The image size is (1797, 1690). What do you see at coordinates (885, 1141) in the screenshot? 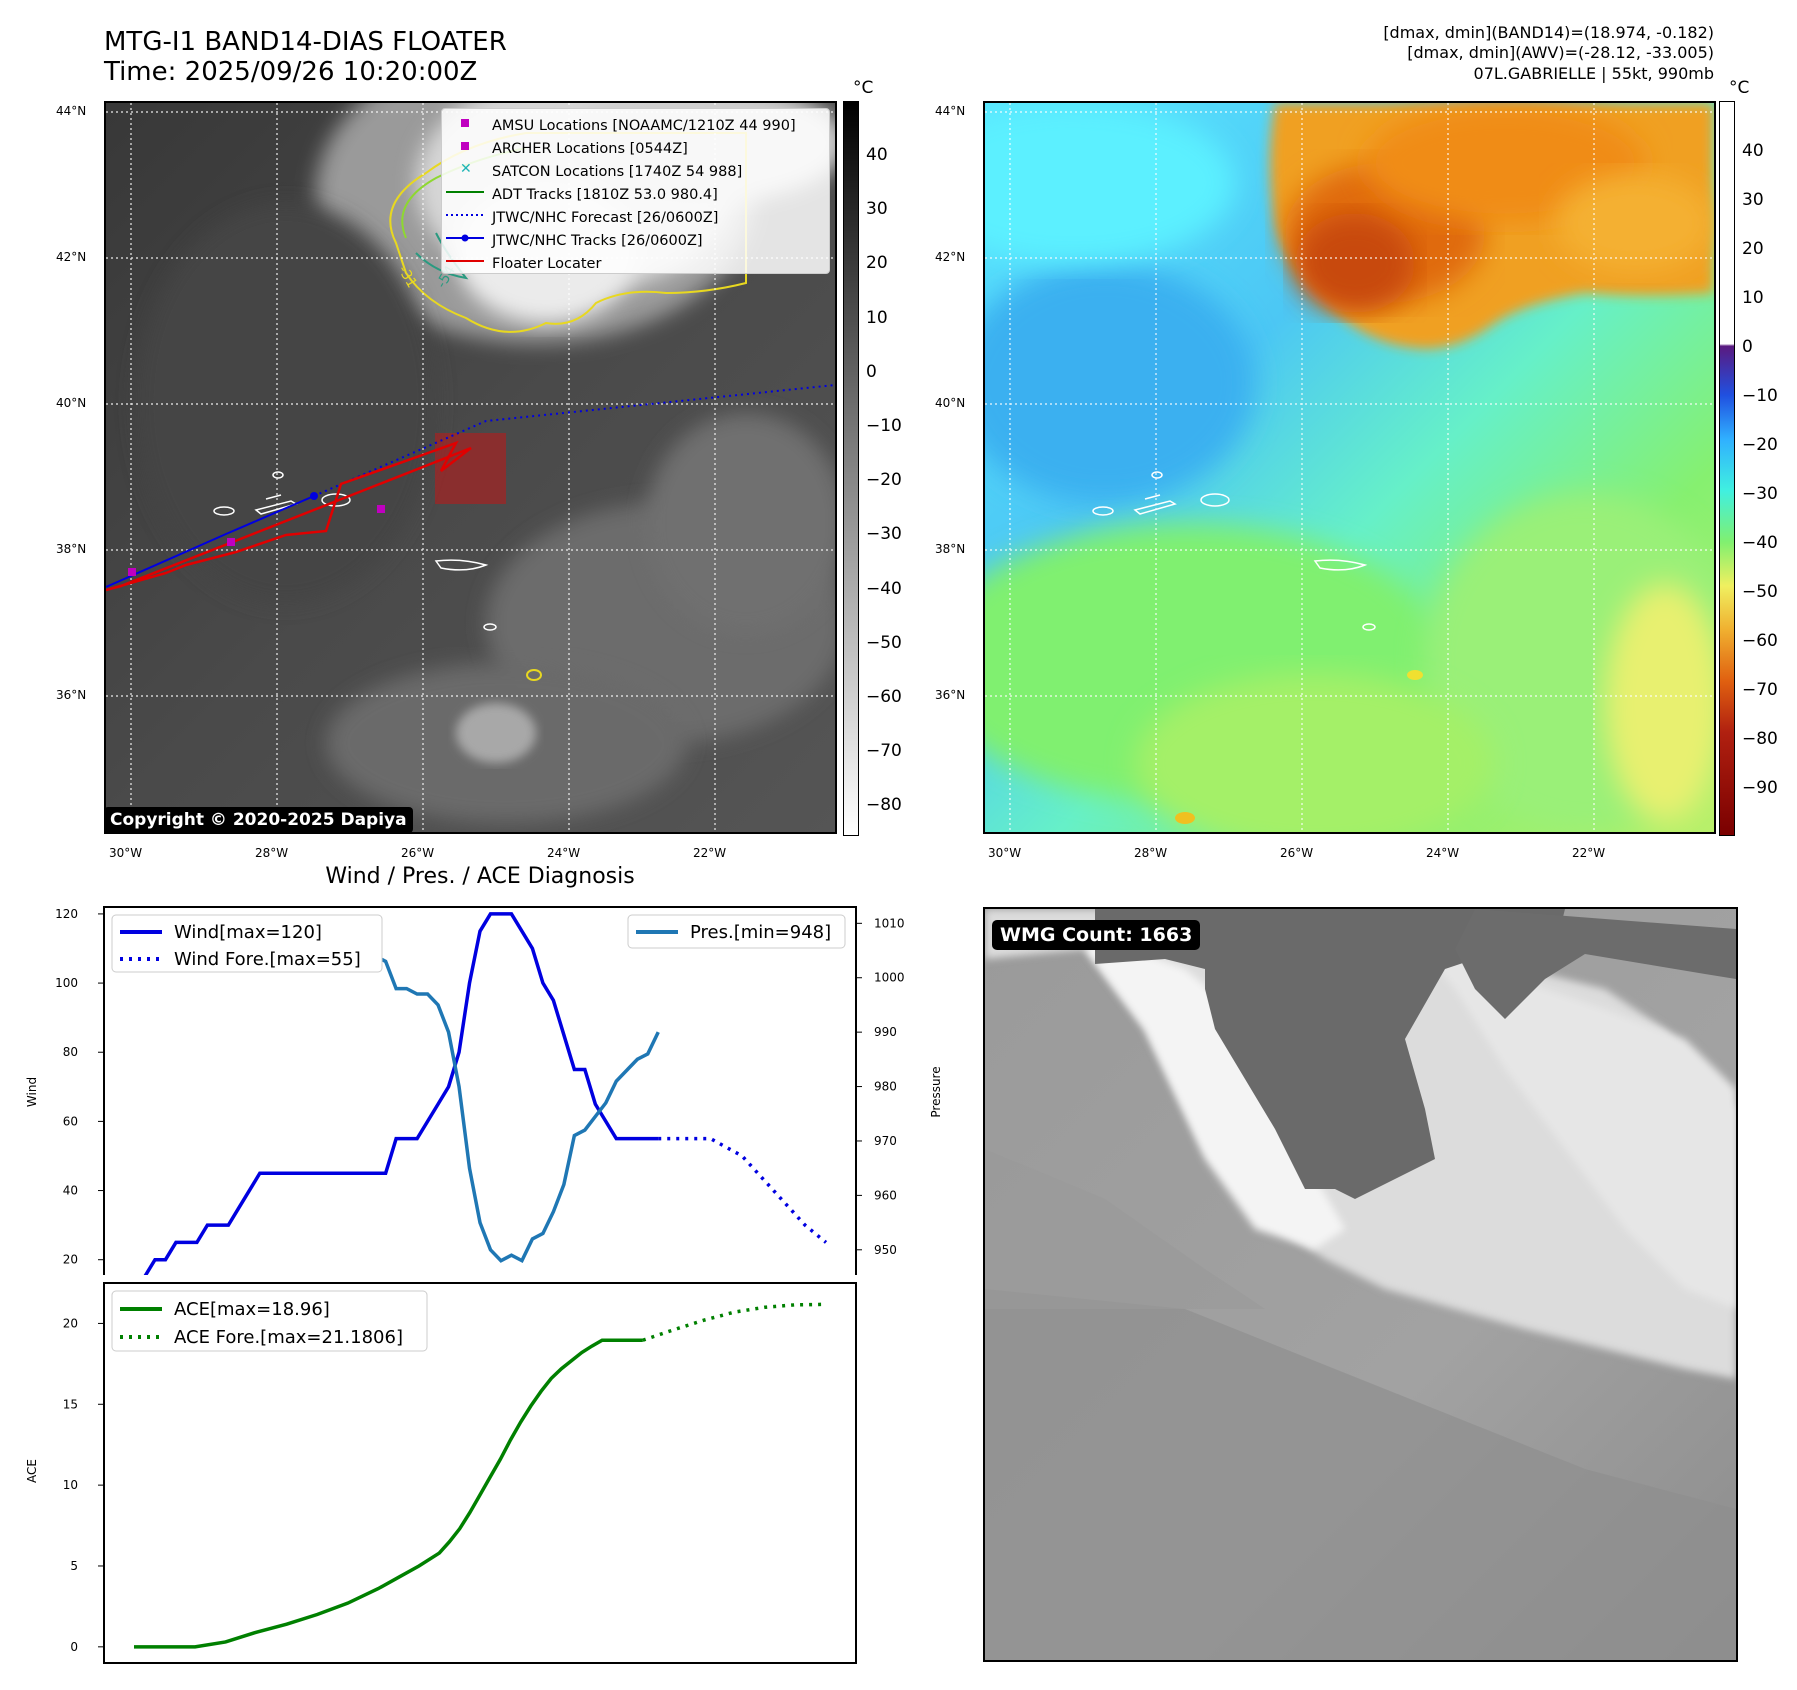
I see `pressure-ytick-label: 970` at bounding box center [885, 1141].